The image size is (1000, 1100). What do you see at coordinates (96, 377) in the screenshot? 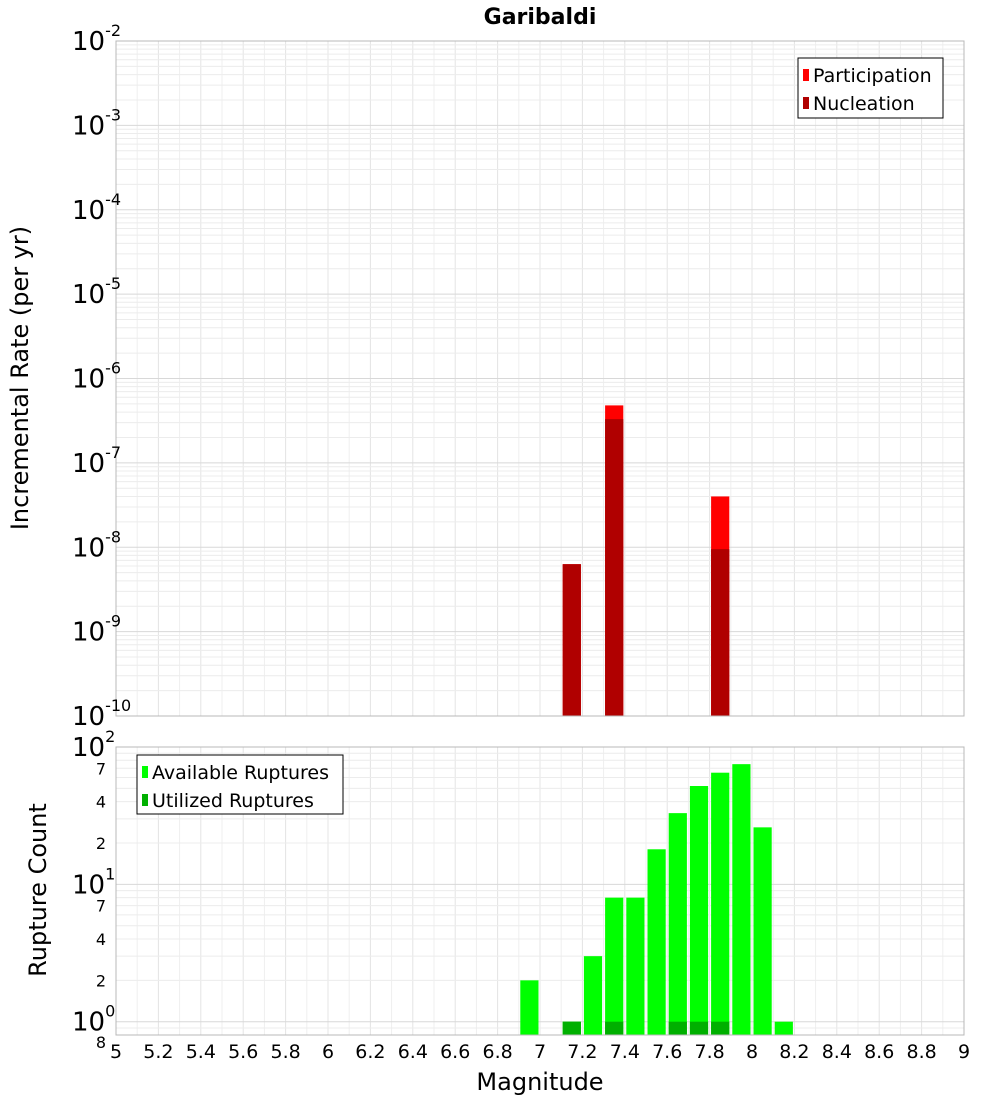
I see `top-y-tick-label: 10⁻⁶` at bounding box center [96, 377].